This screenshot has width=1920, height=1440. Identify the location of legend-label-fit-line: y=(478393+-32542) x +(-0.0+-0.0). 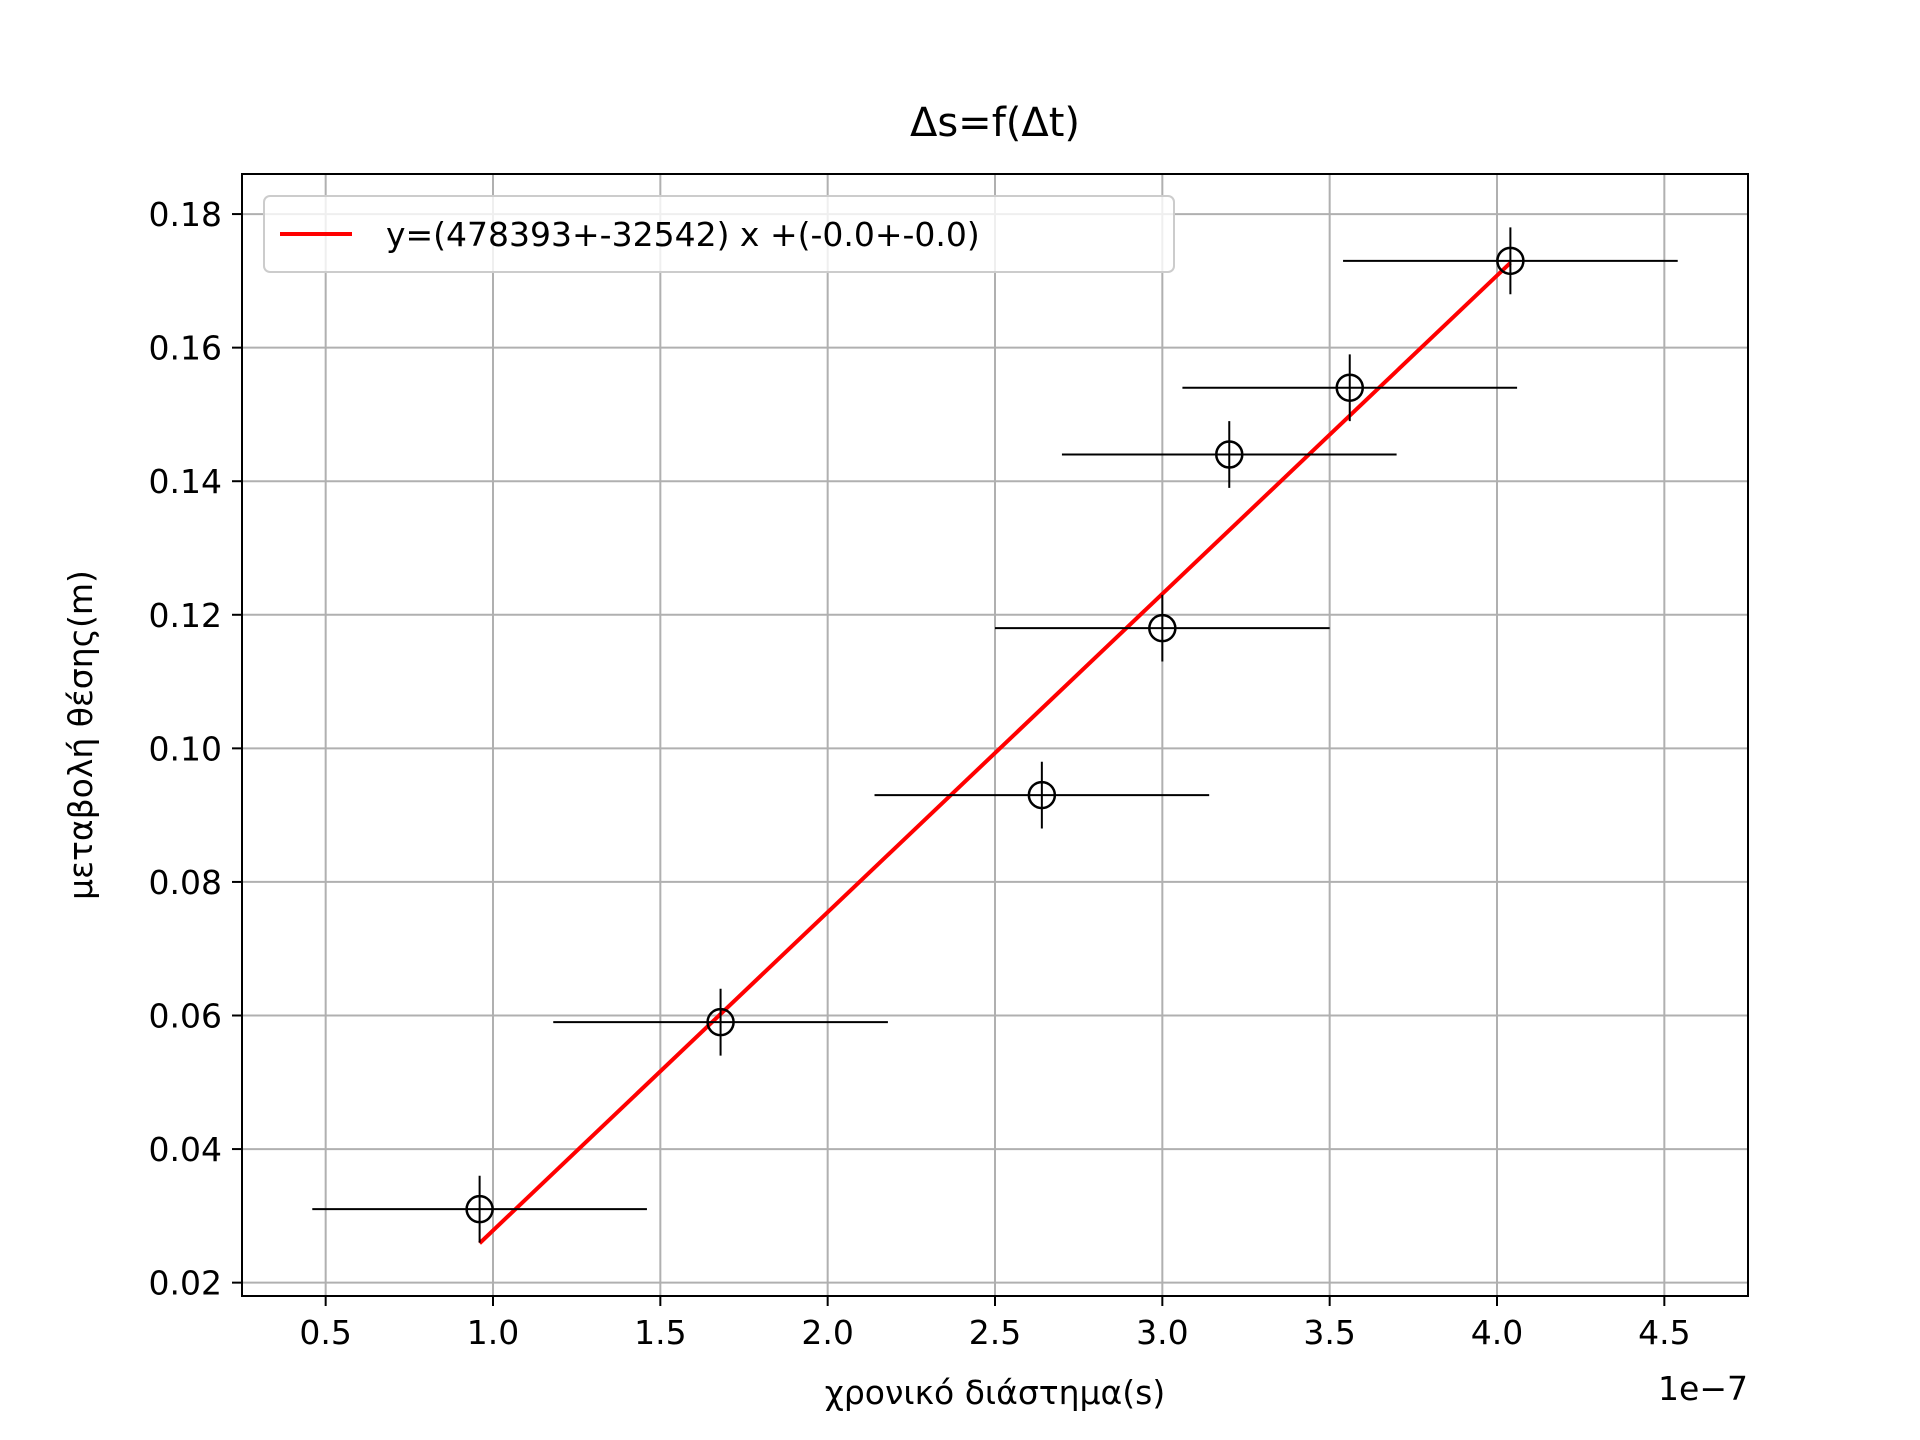
(683, 234).